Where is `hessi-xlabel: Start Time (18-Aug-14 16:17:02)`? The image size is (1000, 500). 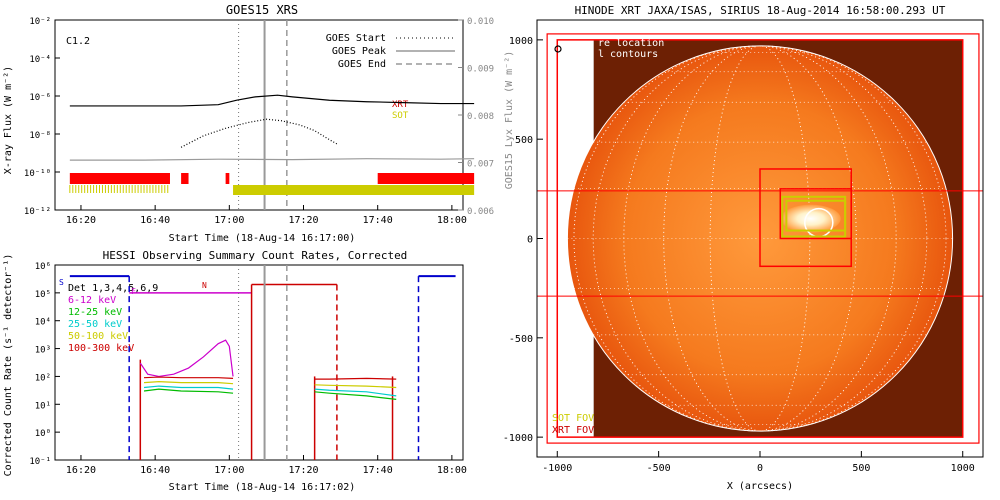 hessi-xlabel: Start Time (18-Aug-14 16:17:02) is located at coordinates (262, 487).